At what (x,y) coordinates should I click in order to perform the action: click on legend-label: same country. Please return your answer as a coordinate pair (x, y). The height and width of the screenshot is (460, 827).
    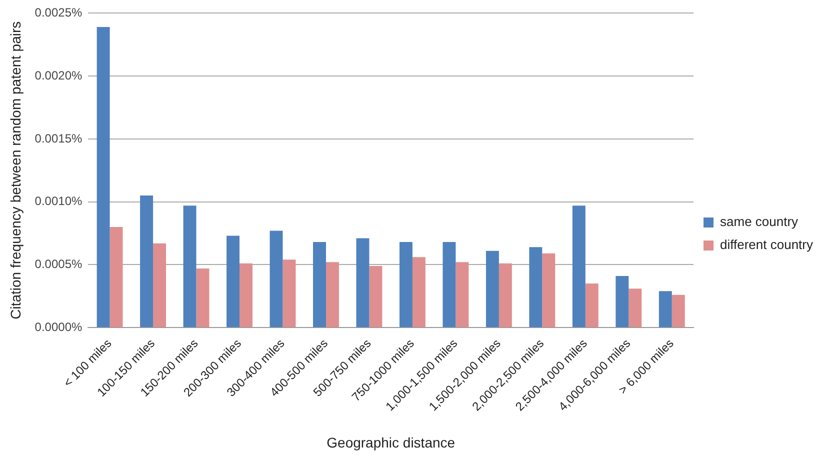
    Looking at the image, I should click on (759, 222).